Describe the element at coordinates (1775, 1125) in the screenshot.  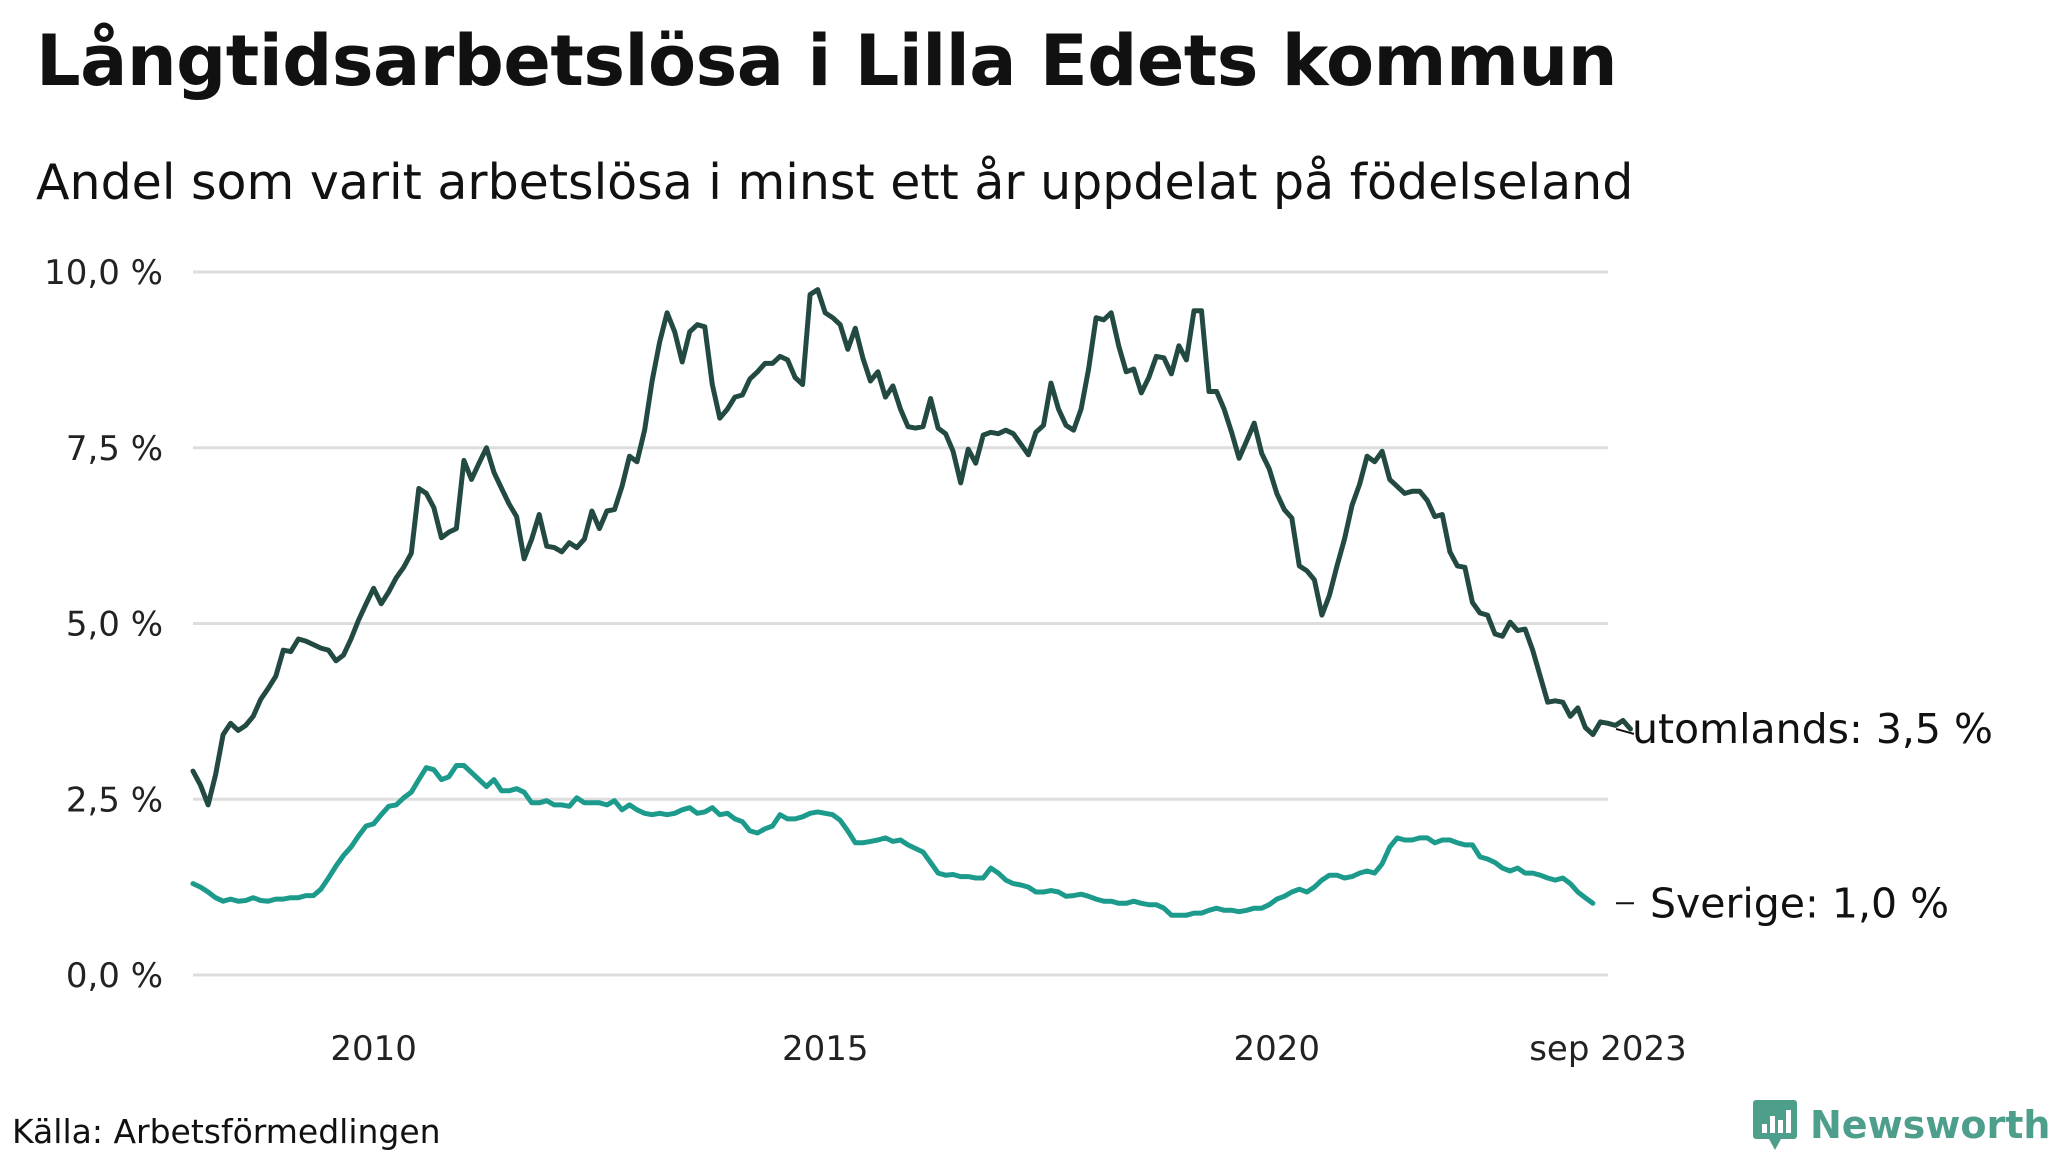
I see `newsworthy-logo-icon` at that location.